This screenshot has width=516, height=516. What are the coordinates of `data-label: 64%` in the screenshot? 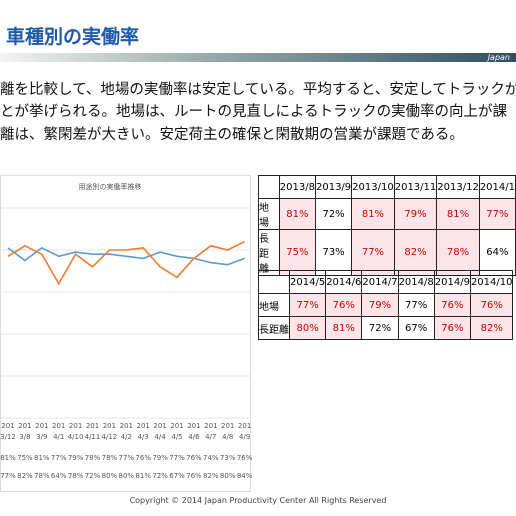 It's located at (59, 476).